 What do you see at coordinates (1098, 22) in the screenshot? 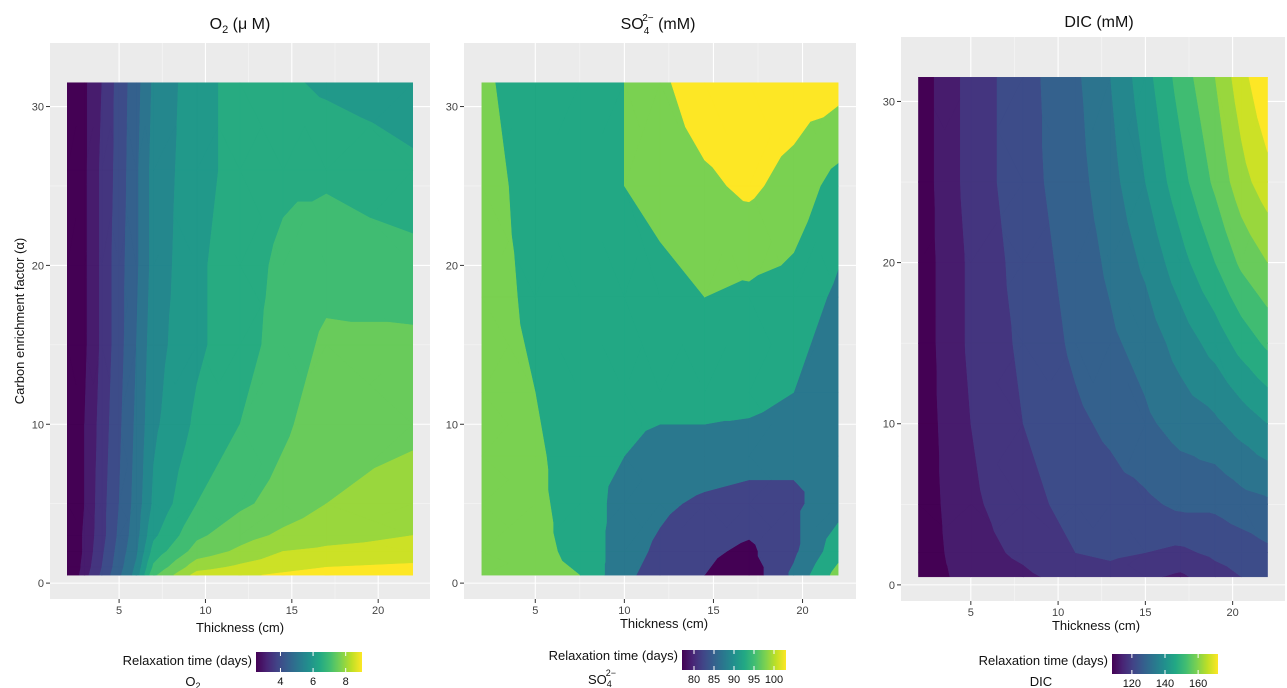
I see `panel-dic-title: DIC (mM)` at bounding box center [1098, 22].